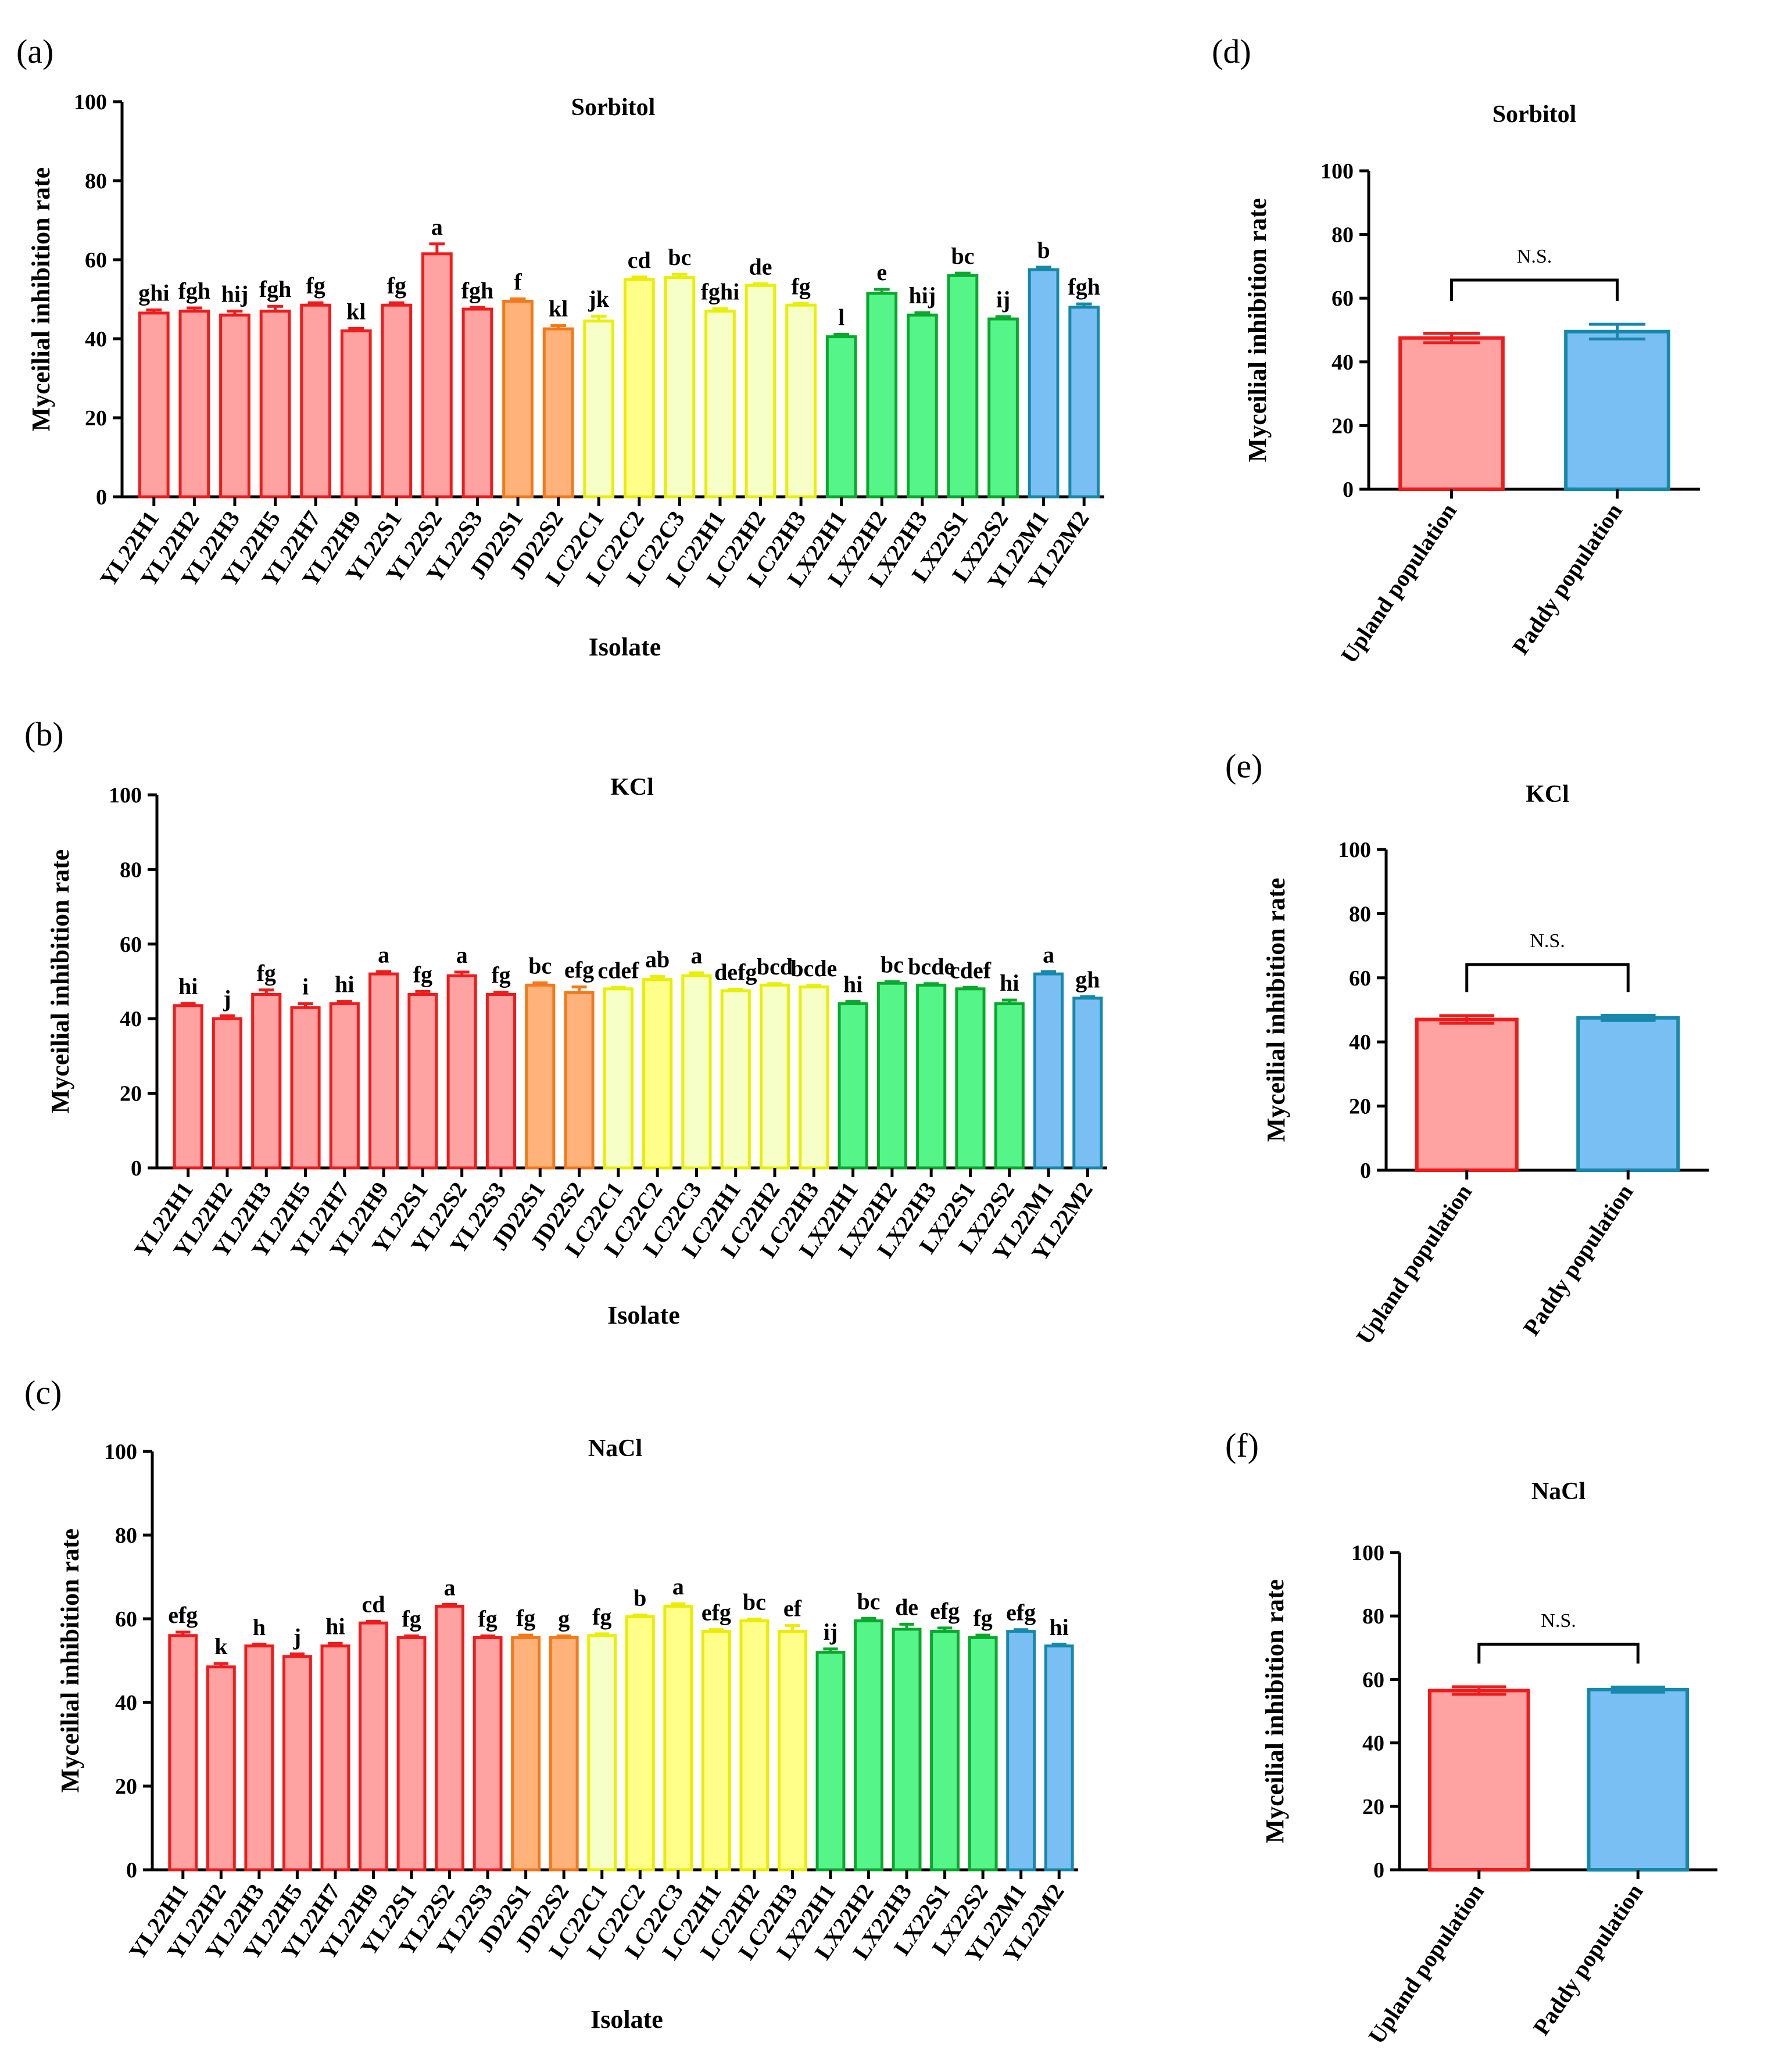 Image resolution: width=1768 pixels, height=2072 pixels. I want to click on bar-a-LC22H2, so click(761, 392).